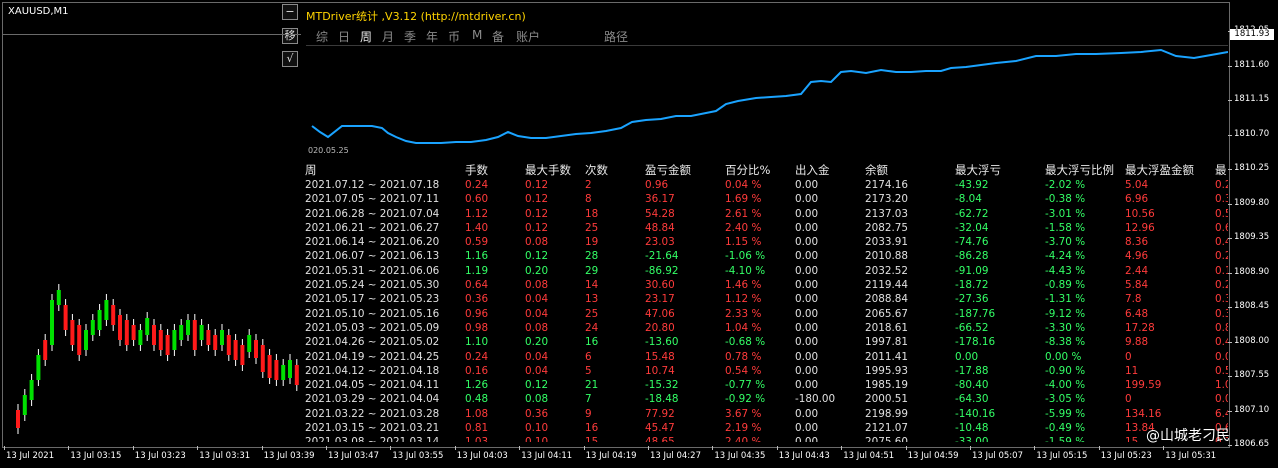 This screenshot has width=1278, height=468. Describe the element at coordinates (344, 37) in the screenshot. I see `tab-day: 日` at that location.